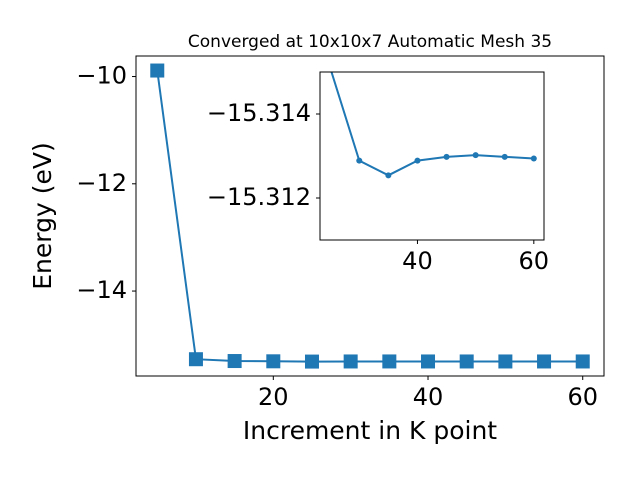 Image resolution: width=640 pixels, height=480 pixels. I want to click on y-tick-label: −10, so click(101, 76).